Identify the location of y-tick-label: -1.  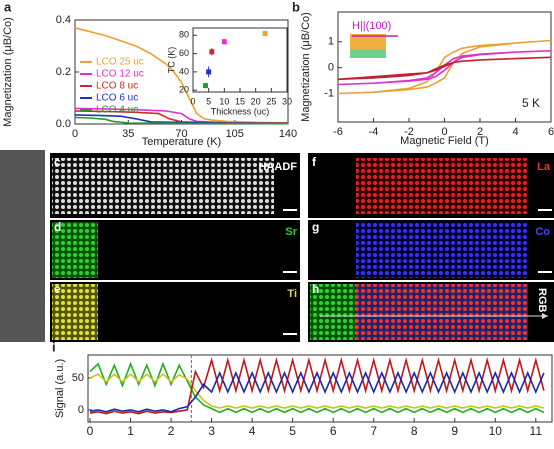
(329, 93).